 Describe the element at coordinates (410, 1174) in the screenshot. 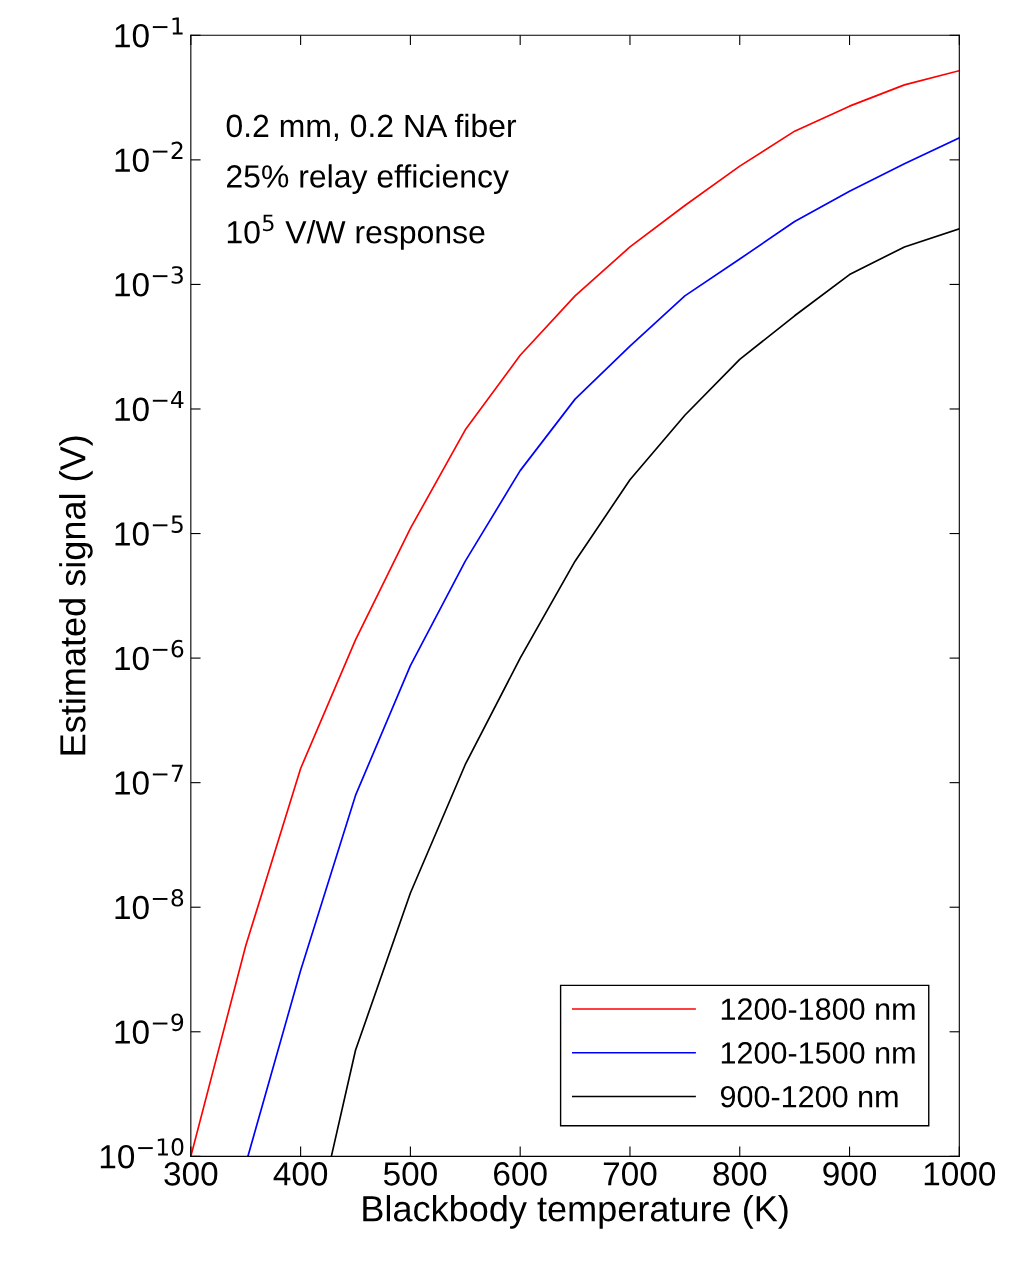

I see `x-tick-label: 500` at that location.